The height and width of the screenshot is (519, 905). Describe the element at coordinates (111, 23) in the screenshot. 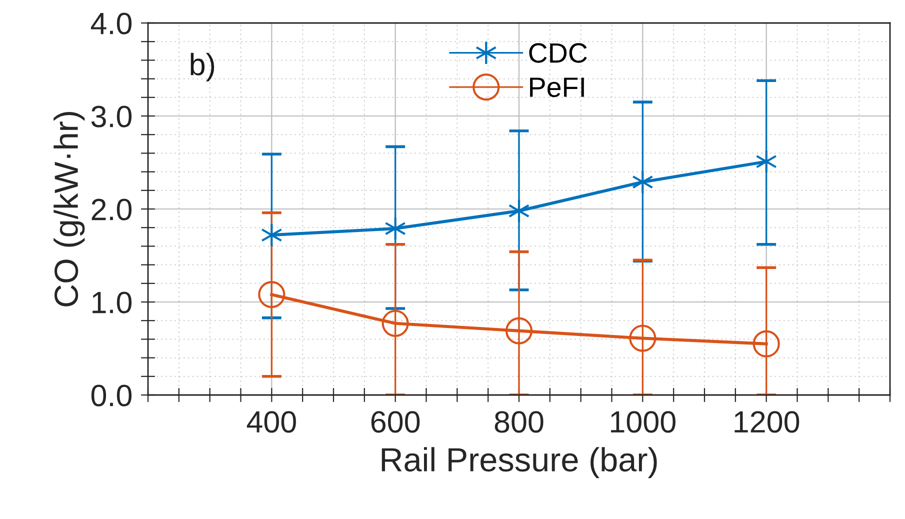

I see `y-tick-label: 4.0` at that location.